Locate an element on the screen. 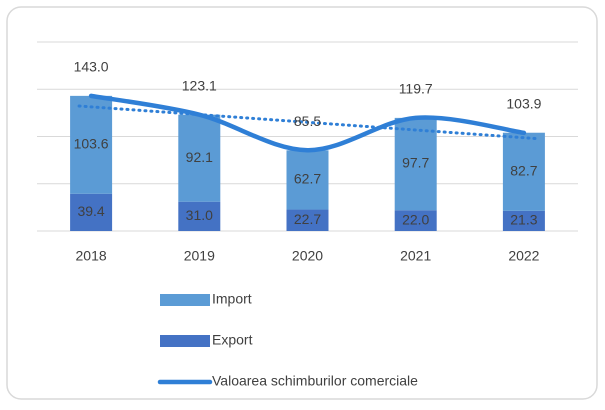  data-label: 22.7 is located at coordinates (307, 219).